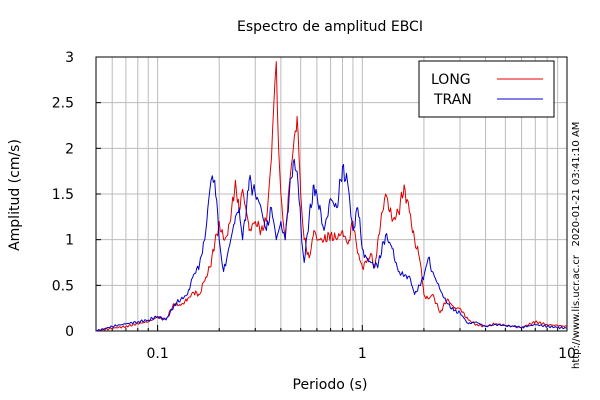  What do you see at coordinates (69, 149) in the screenshot?
I see `y-tick-label: 2` at bounding box center [69, 149].